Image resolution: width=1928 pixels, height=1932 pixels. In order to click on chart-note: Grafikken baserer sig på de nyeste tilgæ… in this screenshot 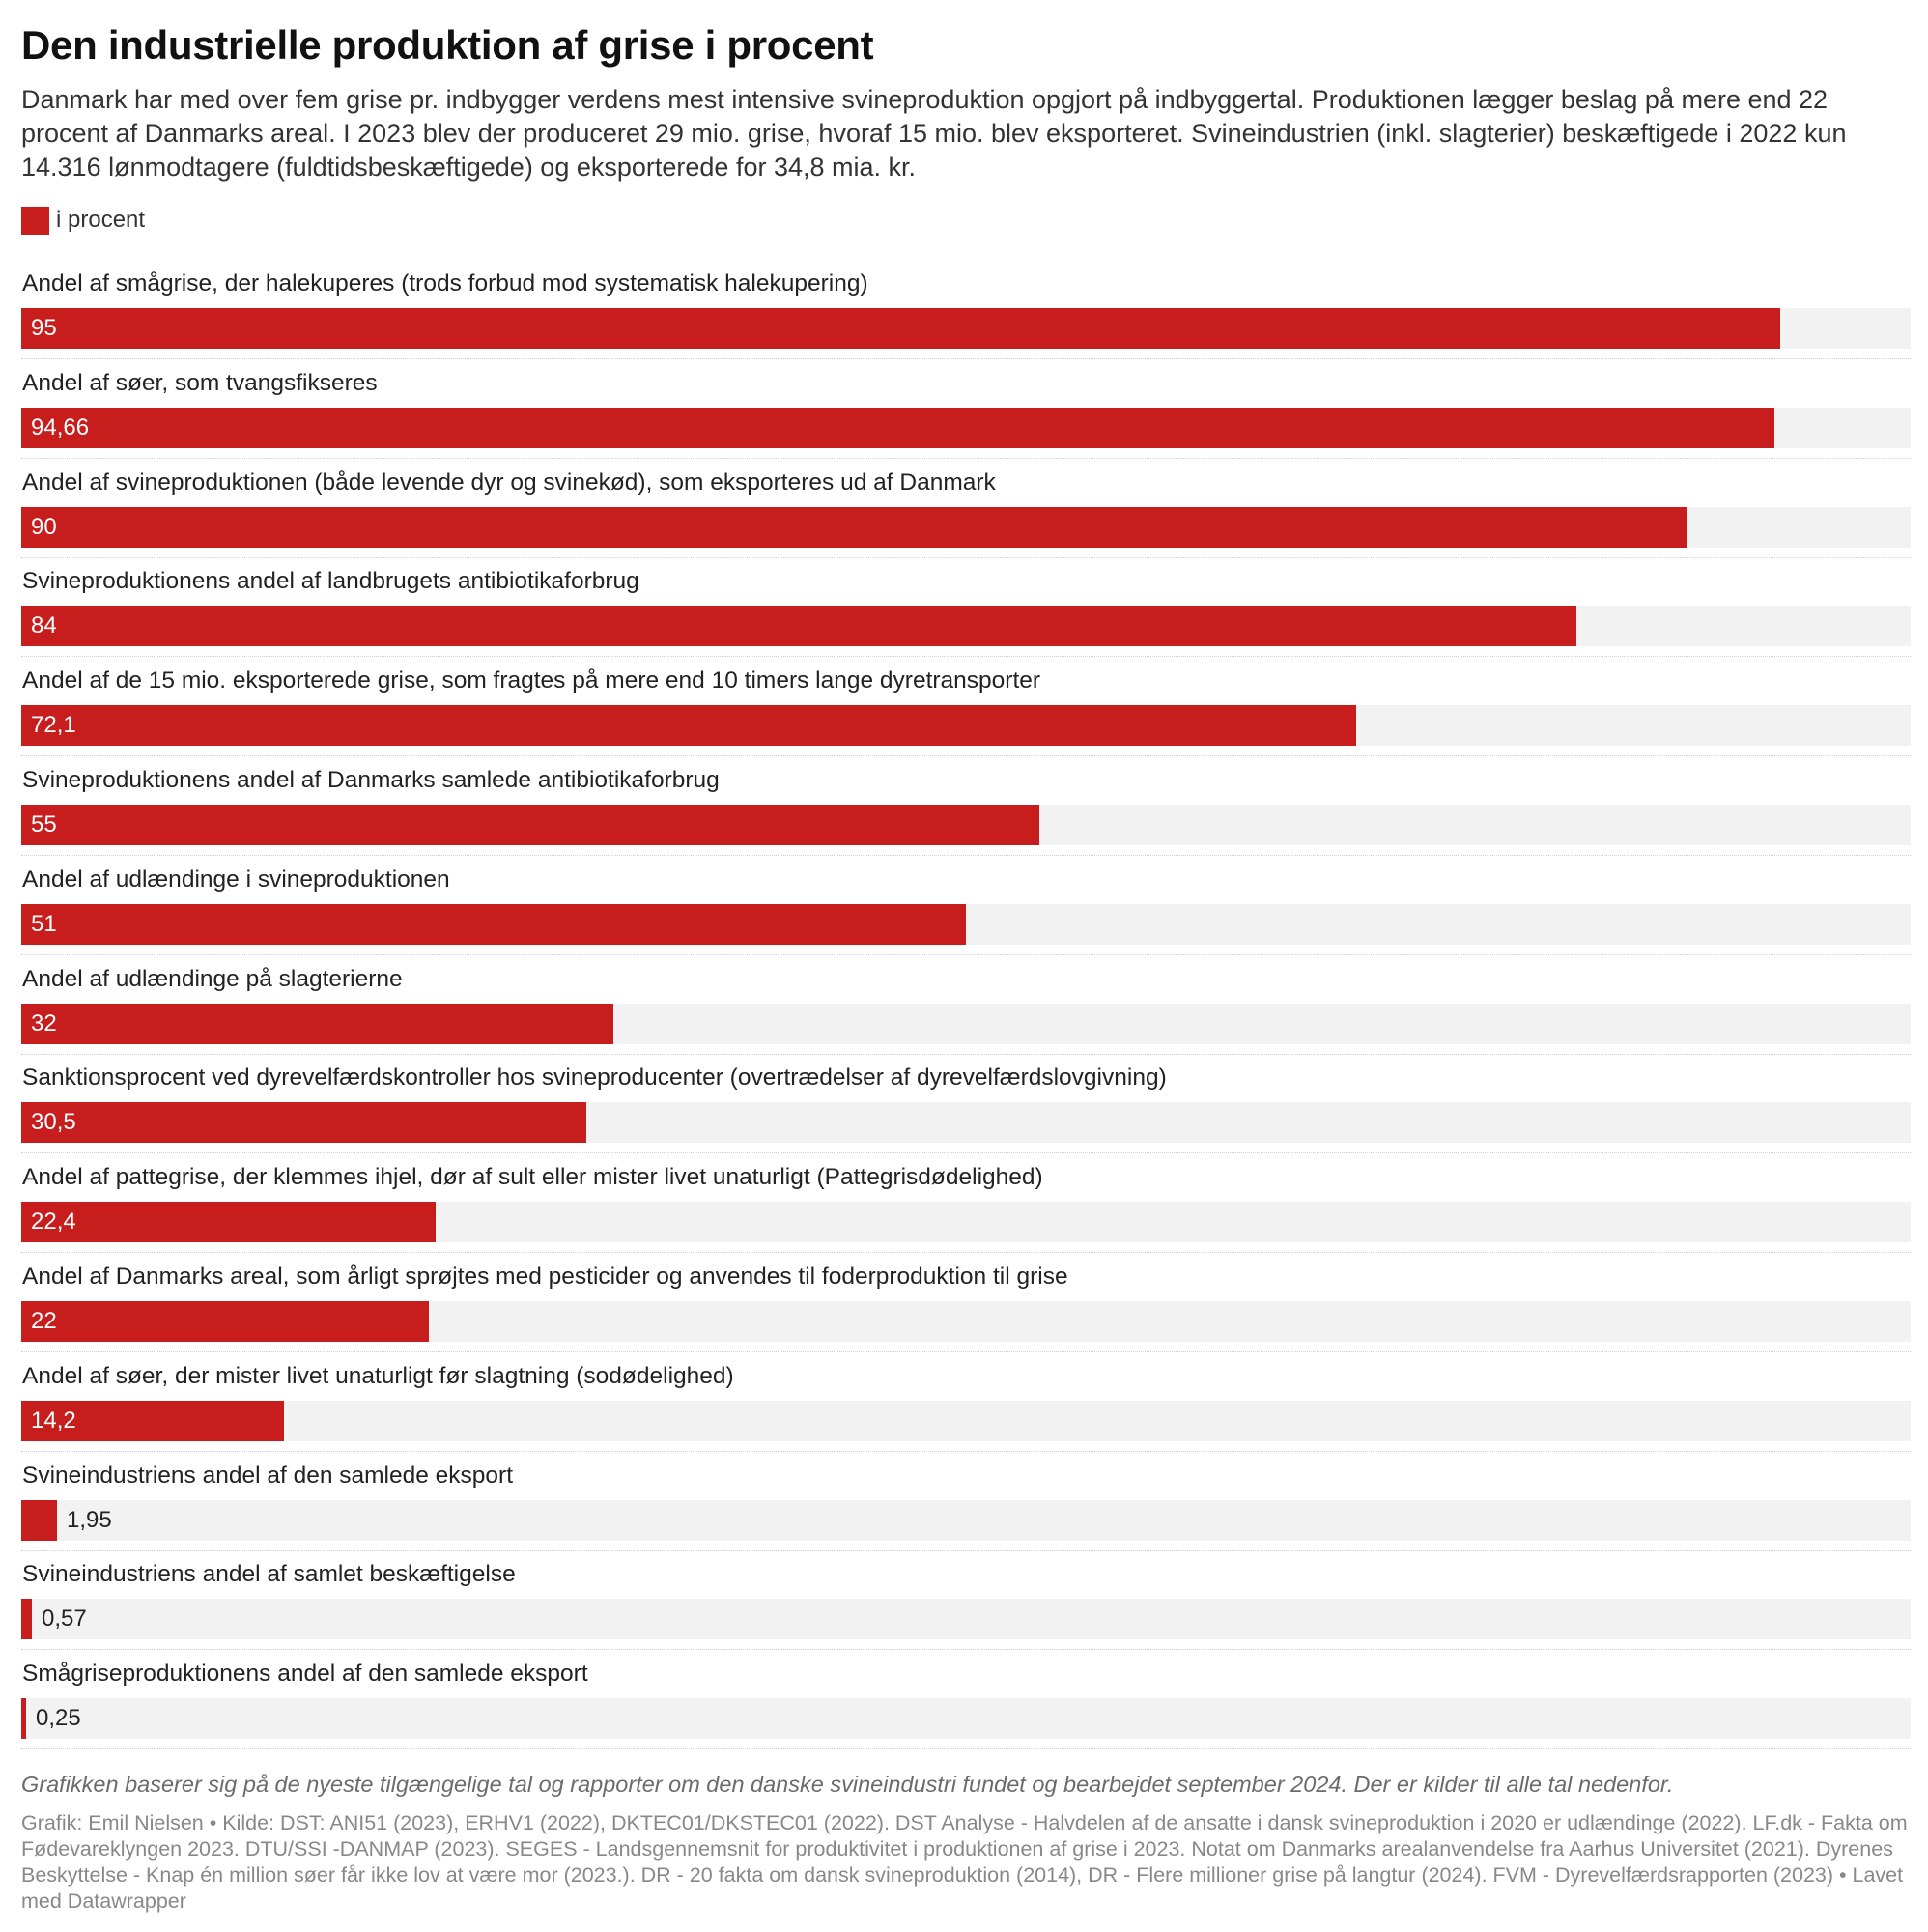, I will do `click(848, 1784)`.